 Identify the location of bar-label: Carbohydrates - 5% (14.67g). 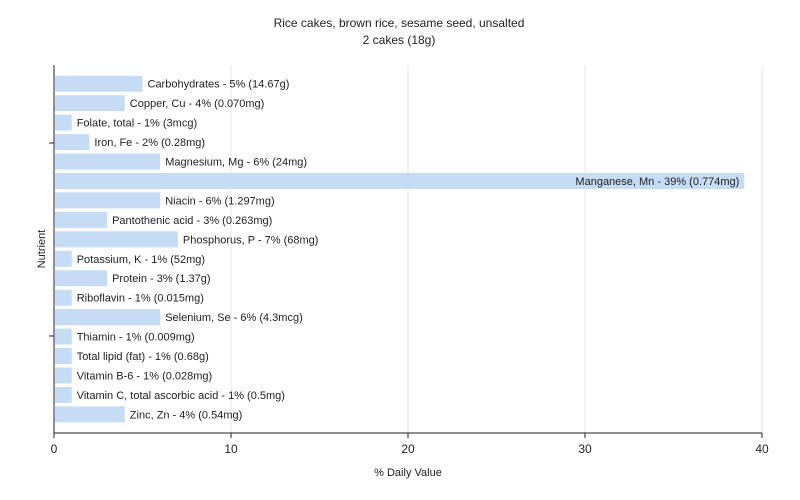
(219, 85).